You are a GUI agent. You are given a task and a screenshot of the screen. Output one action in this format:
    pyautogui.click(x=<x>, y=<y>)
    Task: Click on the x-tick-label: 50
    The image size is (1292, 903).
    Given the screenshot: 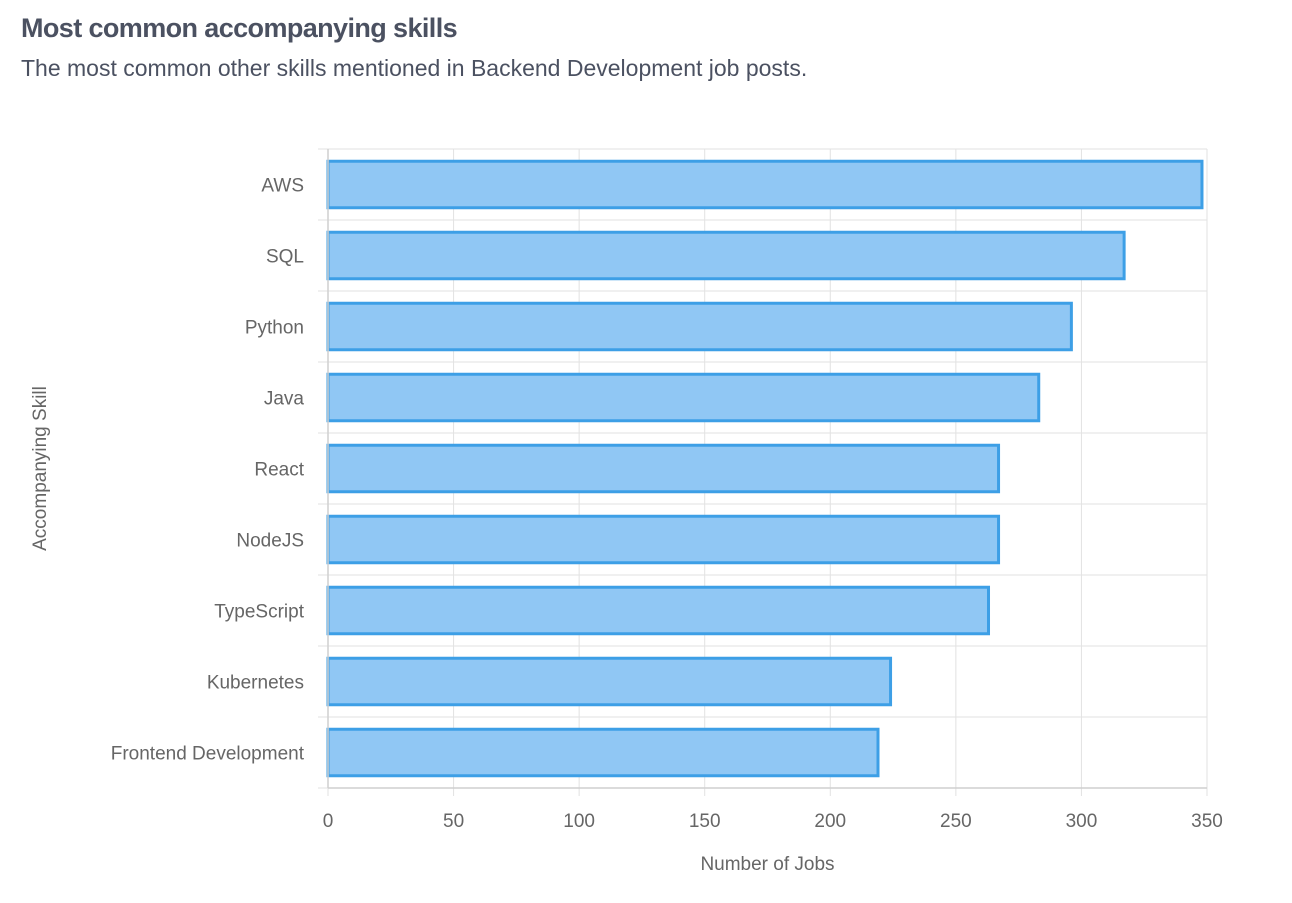 What is the action you would take?
    pyautogui.click(x=453, y=821)
    